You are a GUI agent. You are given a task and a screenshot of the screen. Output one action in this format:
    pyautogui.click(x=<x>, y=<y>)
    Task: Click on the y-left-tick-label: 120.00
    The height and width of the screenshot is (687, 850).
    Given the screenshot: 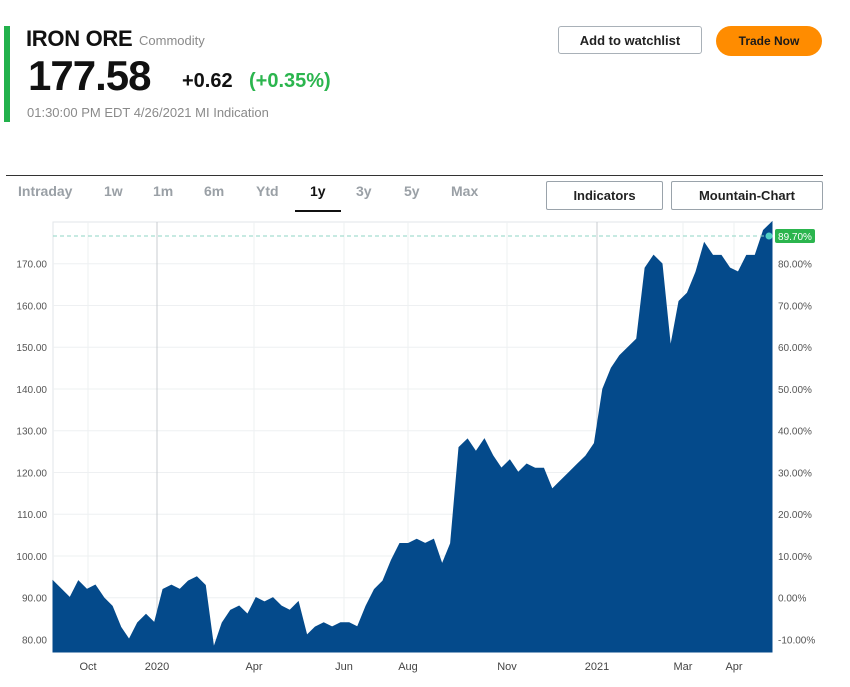 What is the action you would take?
    pyautogui.click(x=31, y=473)
    